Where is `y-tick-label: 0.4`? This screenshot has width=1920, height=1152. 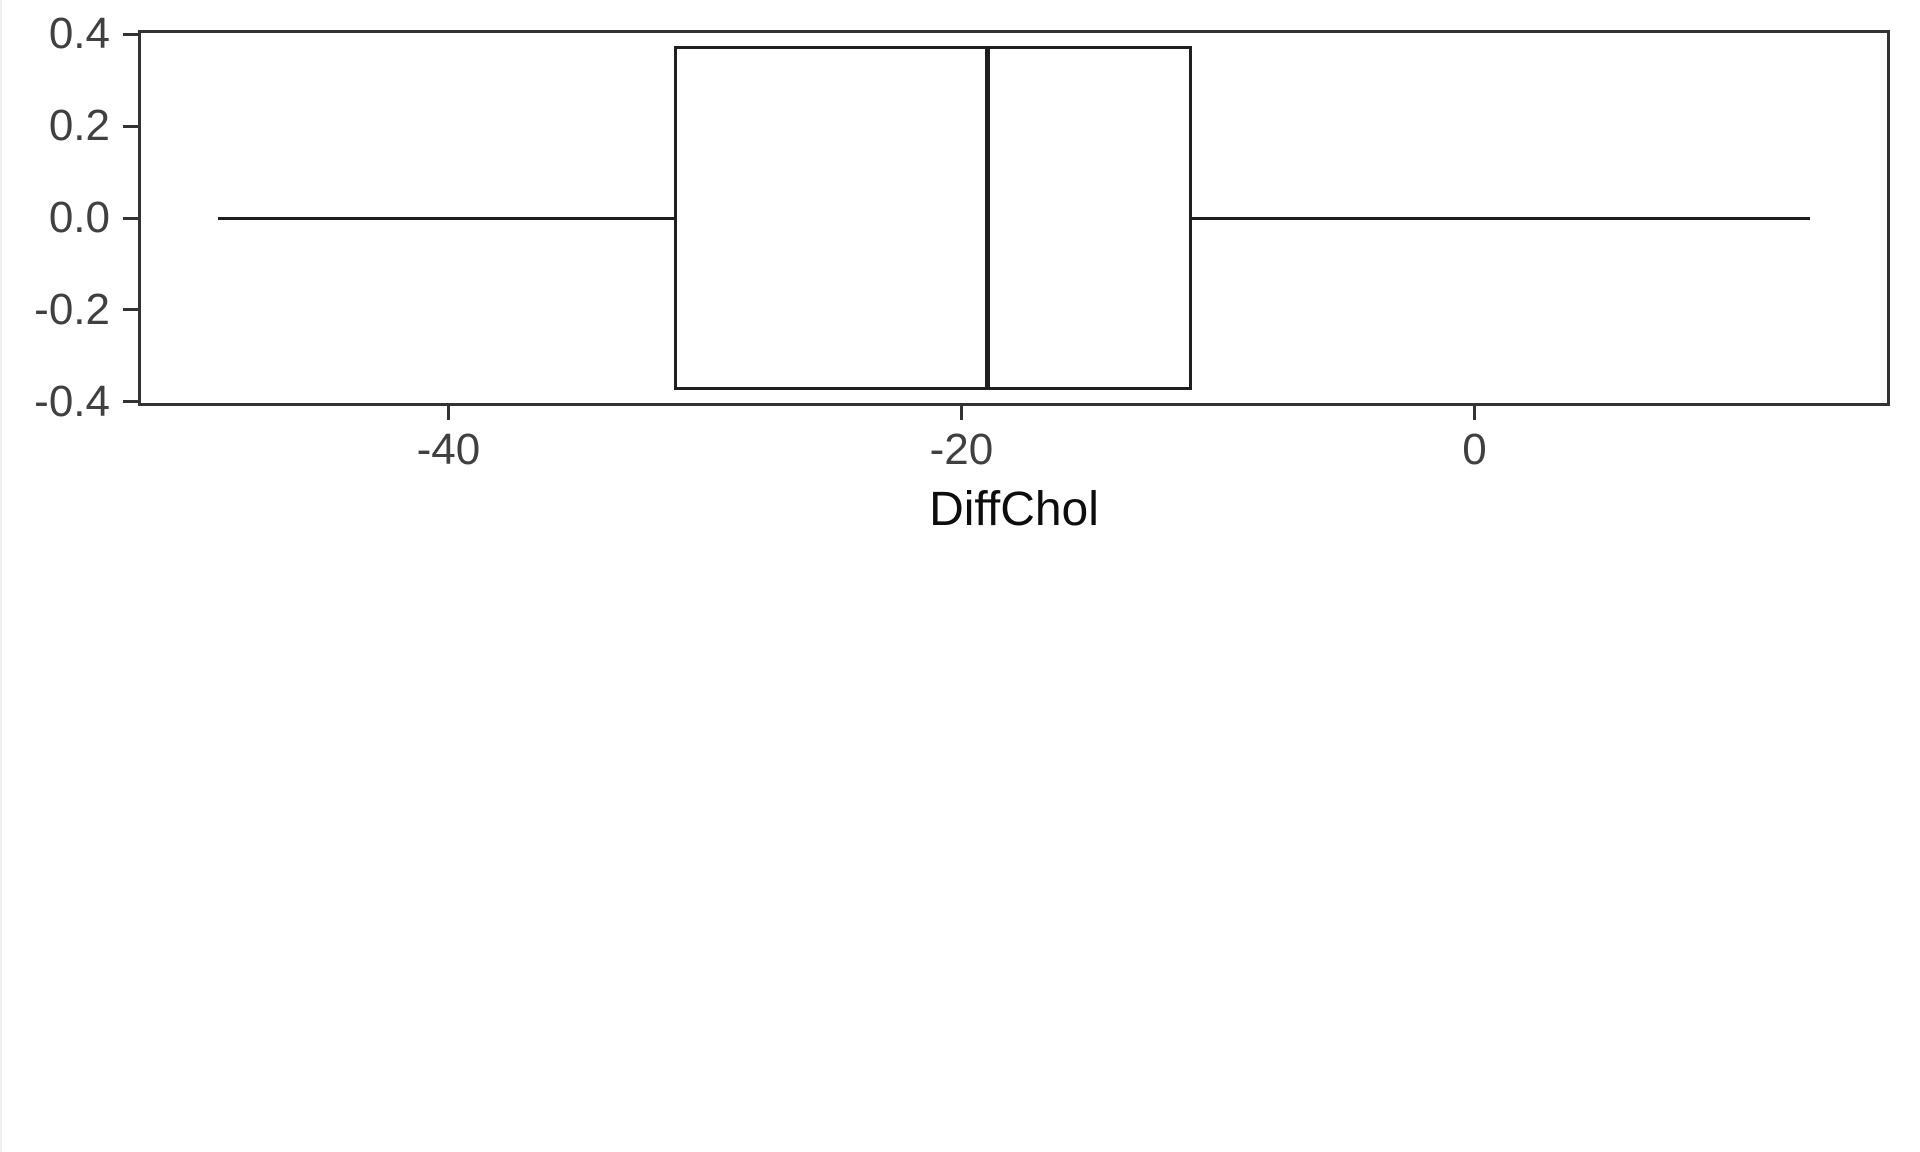
y-tick-label: 0.4 is located at coordinates (79, 34).